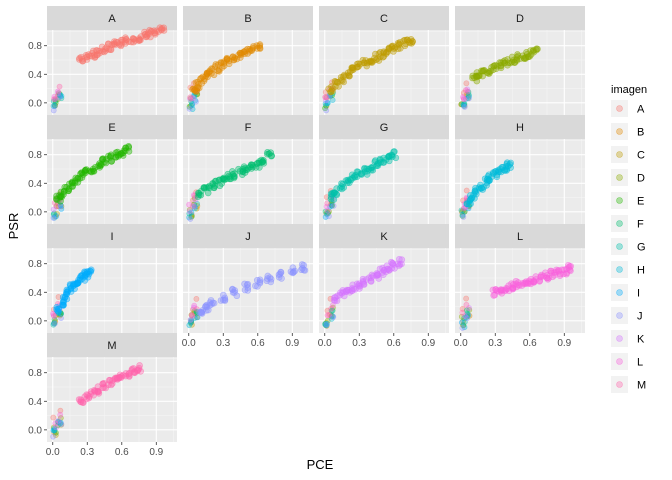 This screenshot has height=480, width=672. Describe the element at coordinates (384, 19) in the screenshot. I see `facet-strip-label: C` at that location.